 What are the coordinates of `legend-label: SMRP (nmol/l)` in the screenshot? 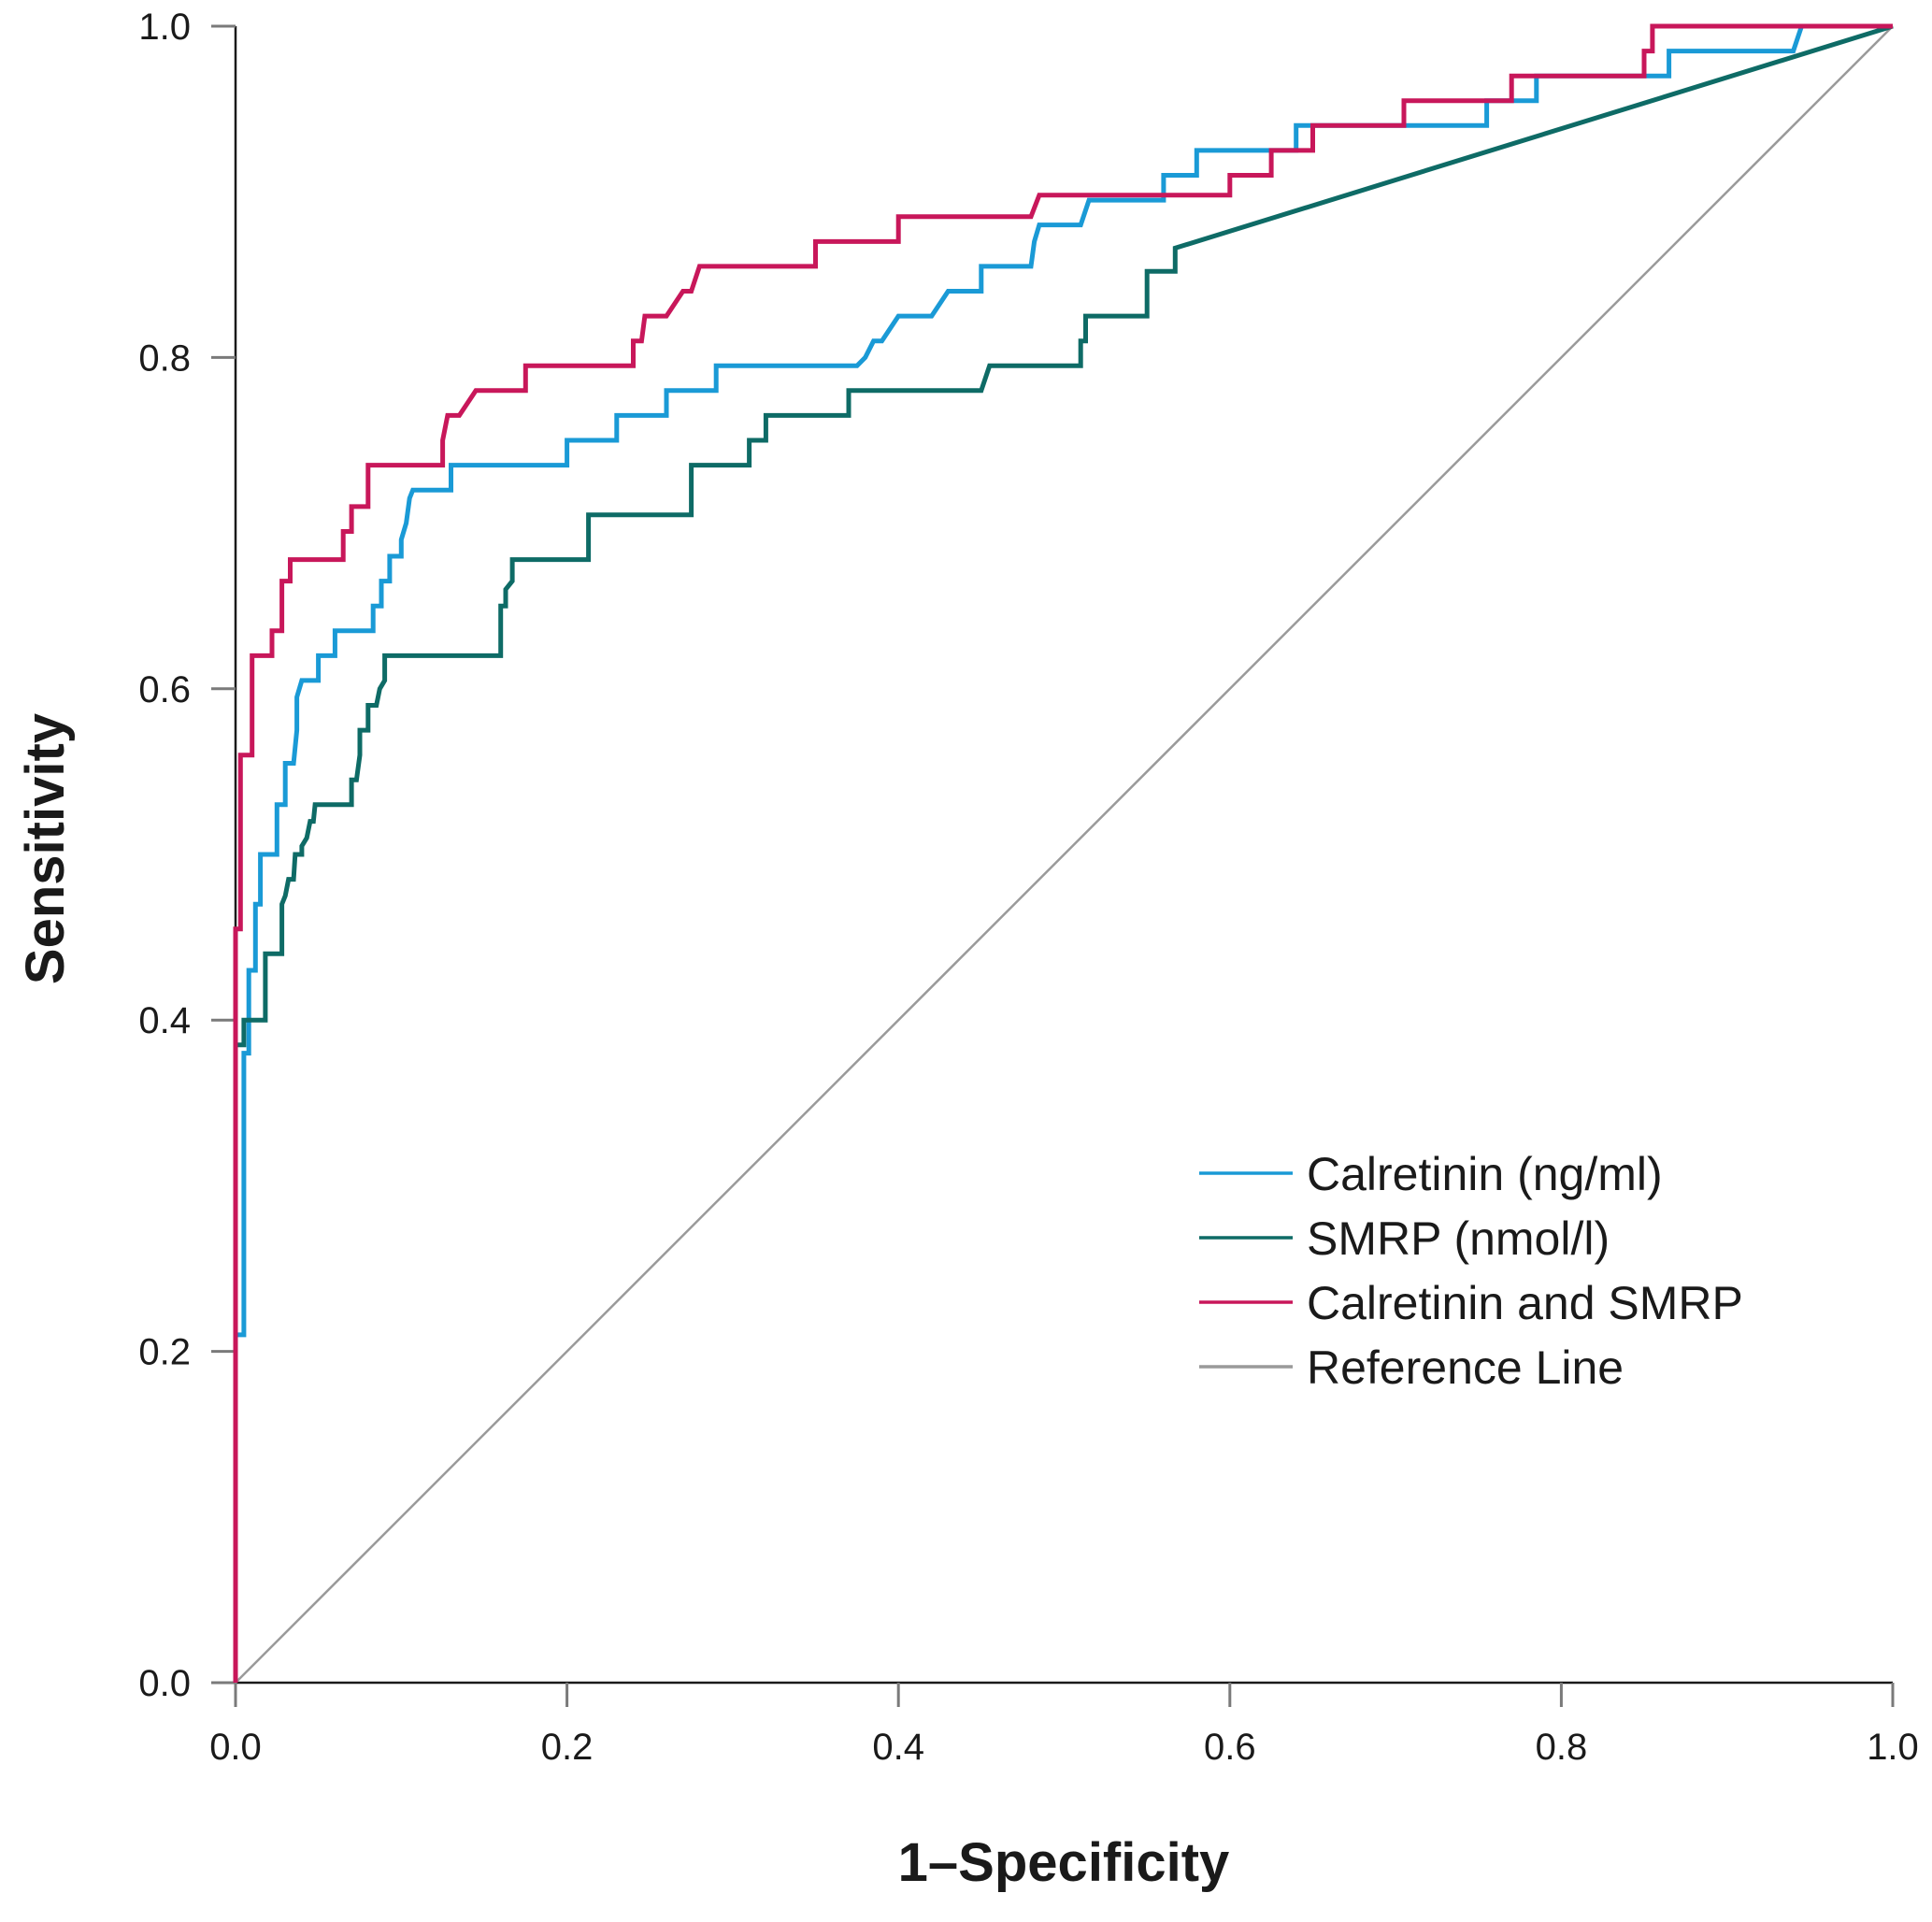 It's located at (1458, 1238).